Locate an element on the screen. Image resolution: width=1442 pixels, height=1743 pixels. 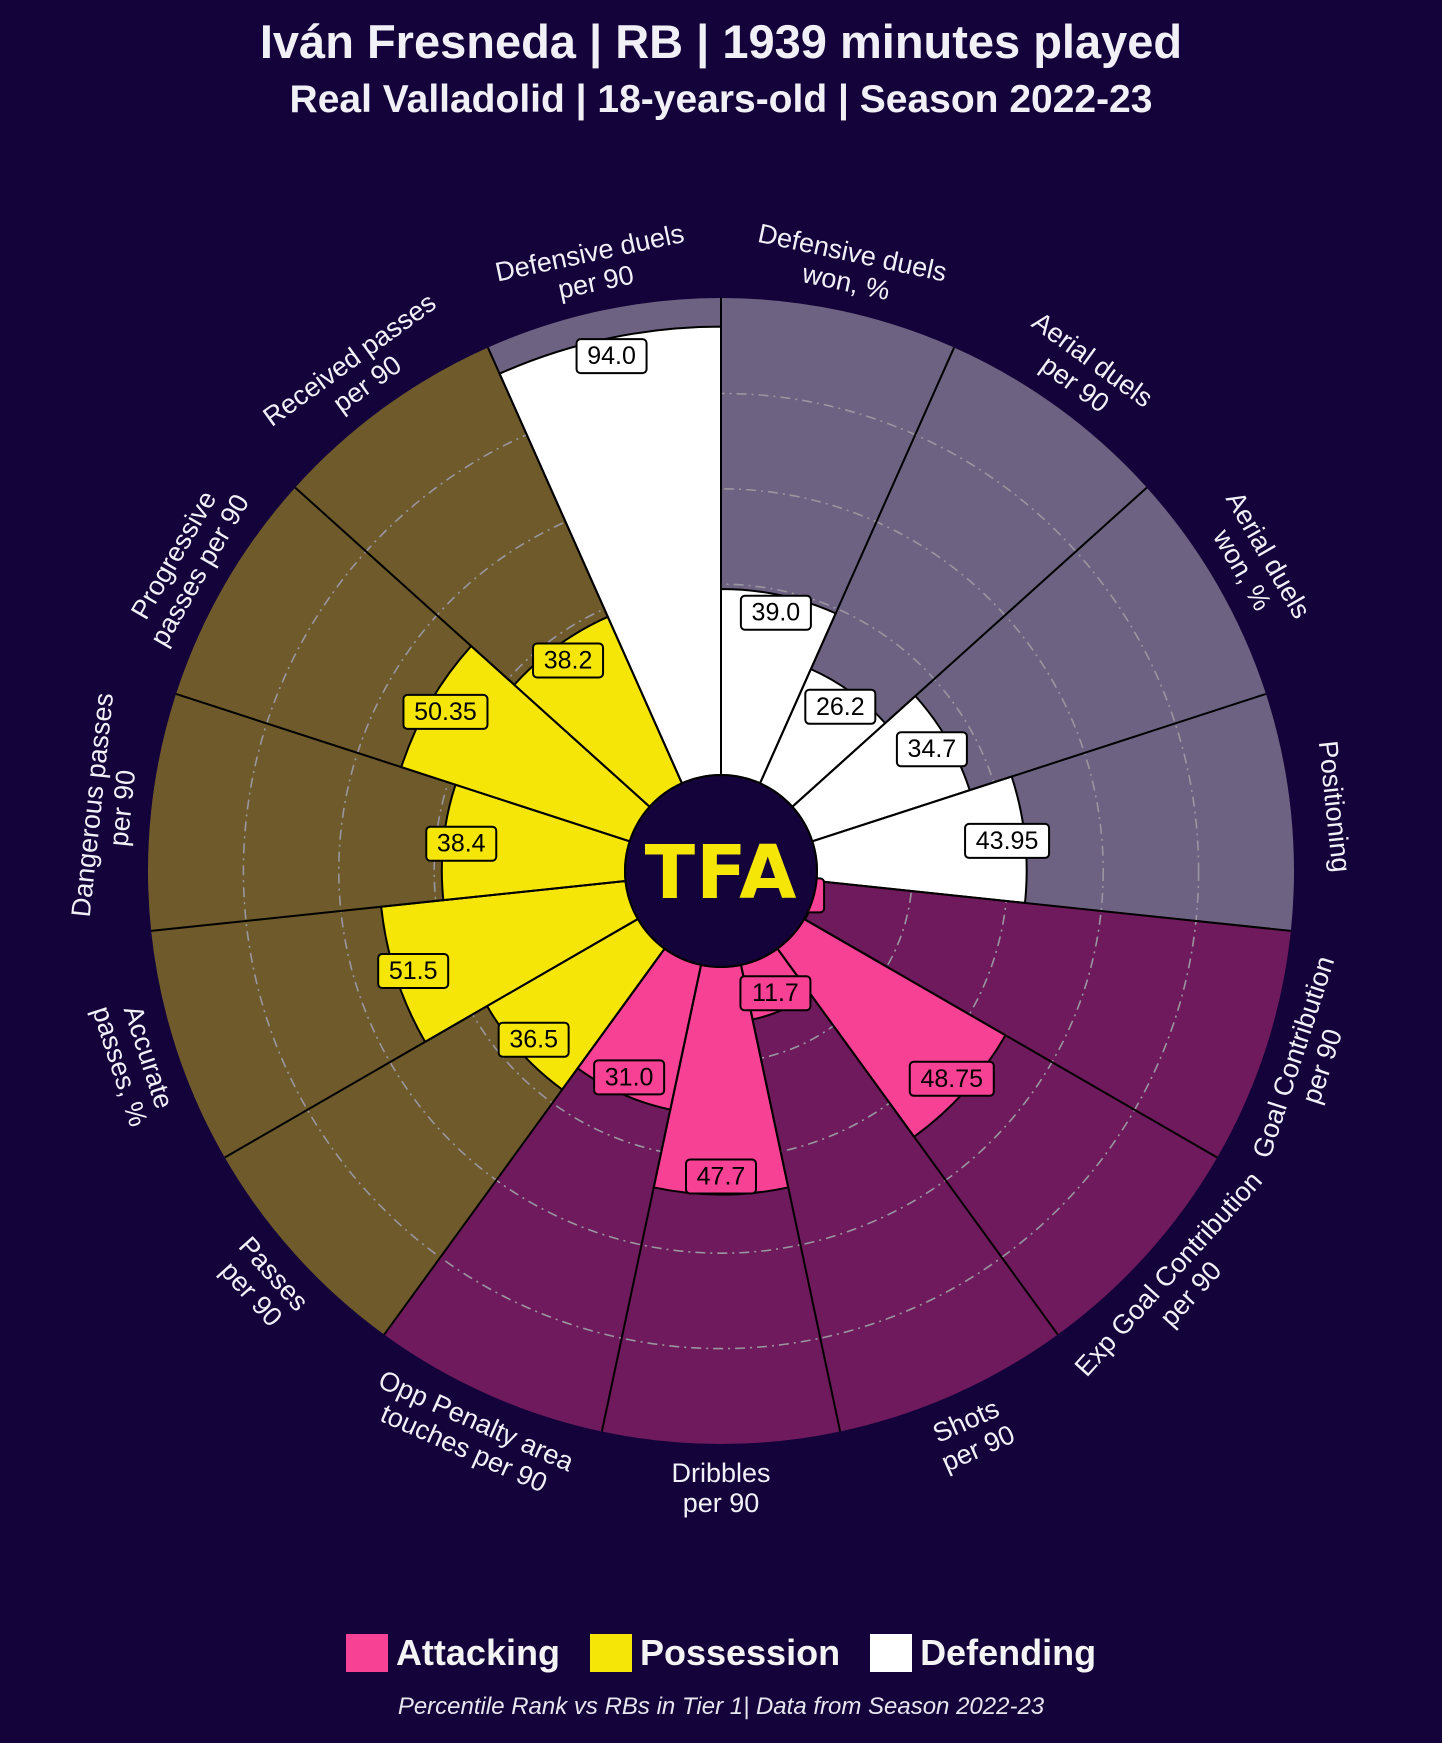
value-label: 47.7 is located at coordinates (721, 1176).